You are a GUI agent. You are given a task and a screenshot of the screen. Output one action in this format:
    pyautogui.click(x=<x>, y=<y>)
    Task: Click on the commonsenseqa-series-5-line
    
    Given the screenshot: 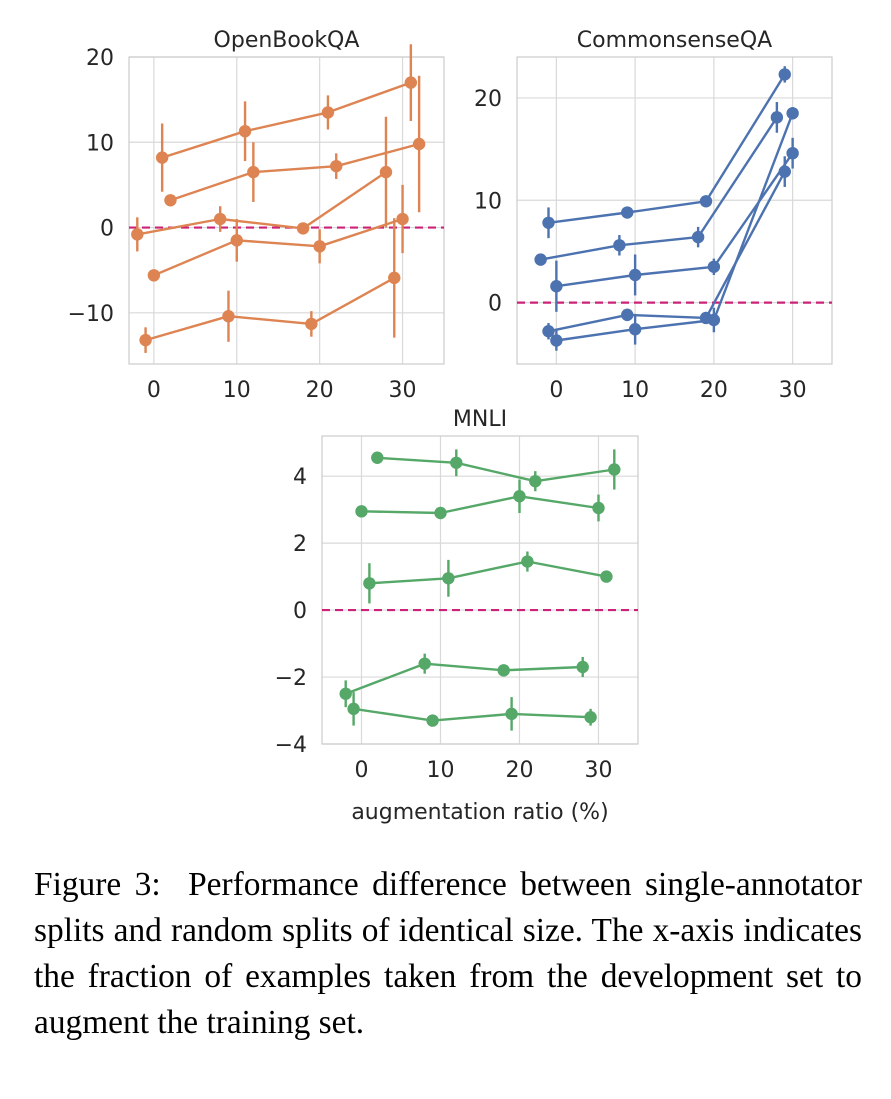 What is the action you would take?
    pyautogui.click(x=675, y=227)
    